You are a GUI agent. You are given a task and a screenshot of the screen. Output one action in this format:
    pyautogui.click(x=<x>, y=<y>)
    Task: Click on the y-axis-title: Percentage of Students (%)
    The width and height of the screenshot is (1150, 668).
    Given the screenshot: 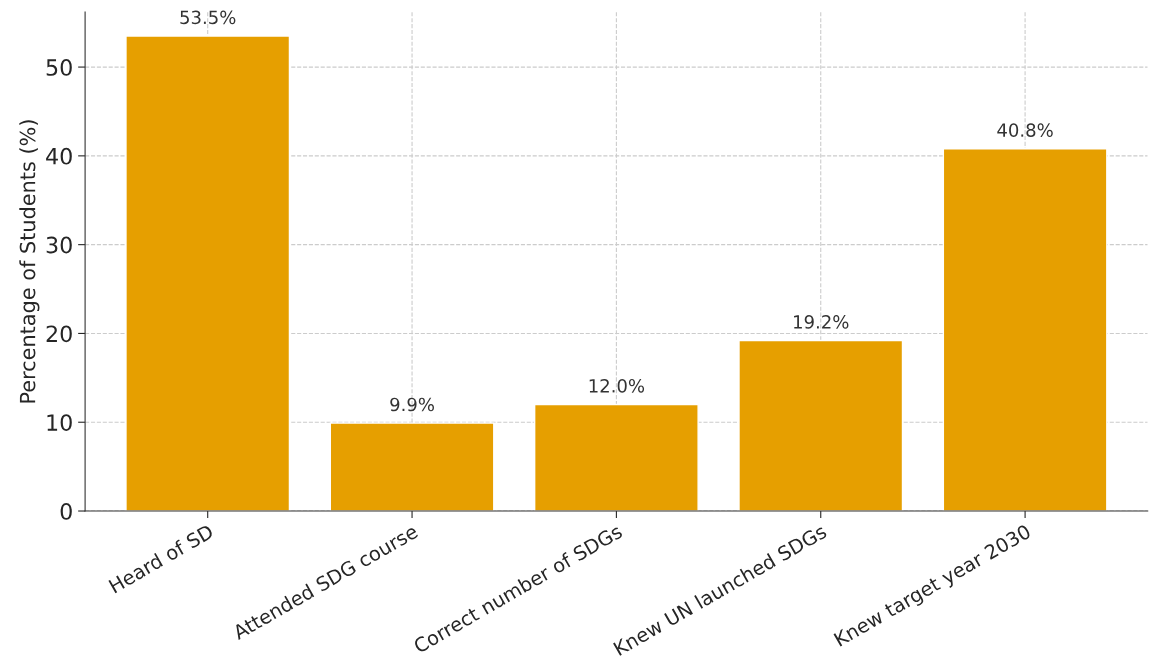 What is the action you would take?
    pyautogui.click(x=29, y=261)
    